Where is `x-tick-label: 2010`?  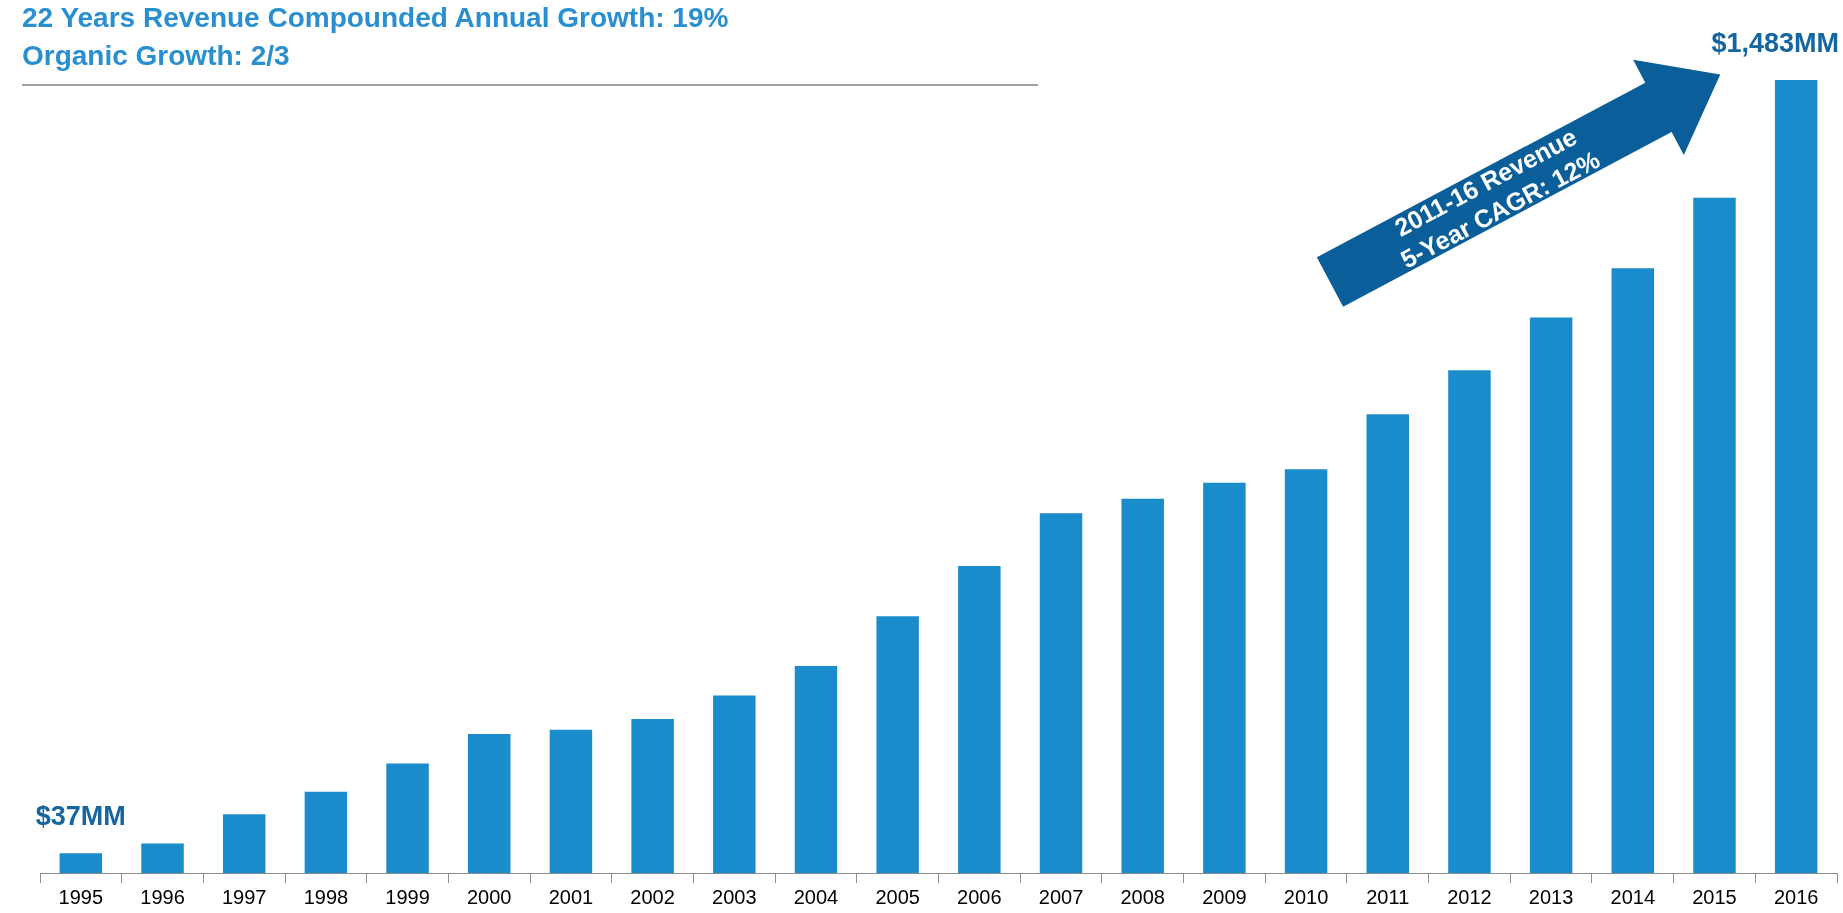
x-tick-label: 2010 is located at coordinates (1306, 896).